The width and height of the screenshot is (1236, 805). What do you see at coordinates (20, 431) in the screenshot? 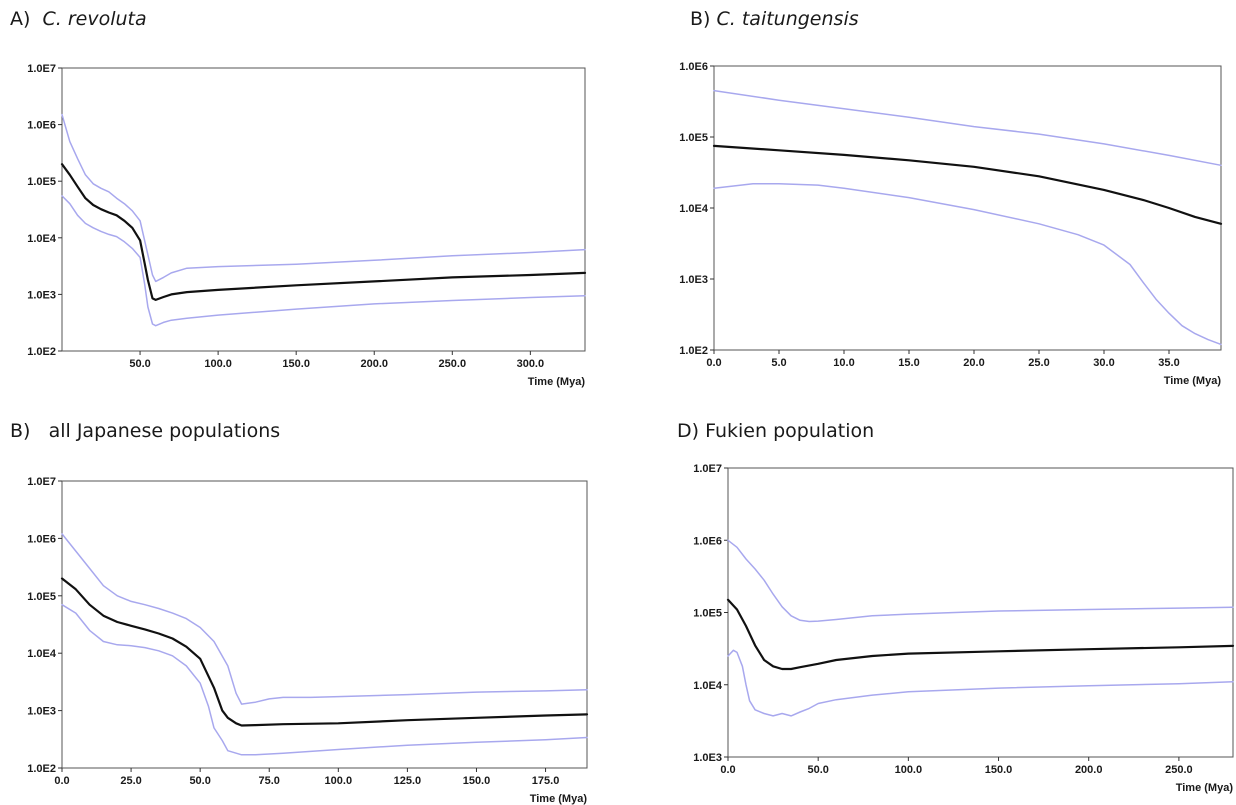
I see `panel-b2-prefix: B)` at bounding box center [20, 431].